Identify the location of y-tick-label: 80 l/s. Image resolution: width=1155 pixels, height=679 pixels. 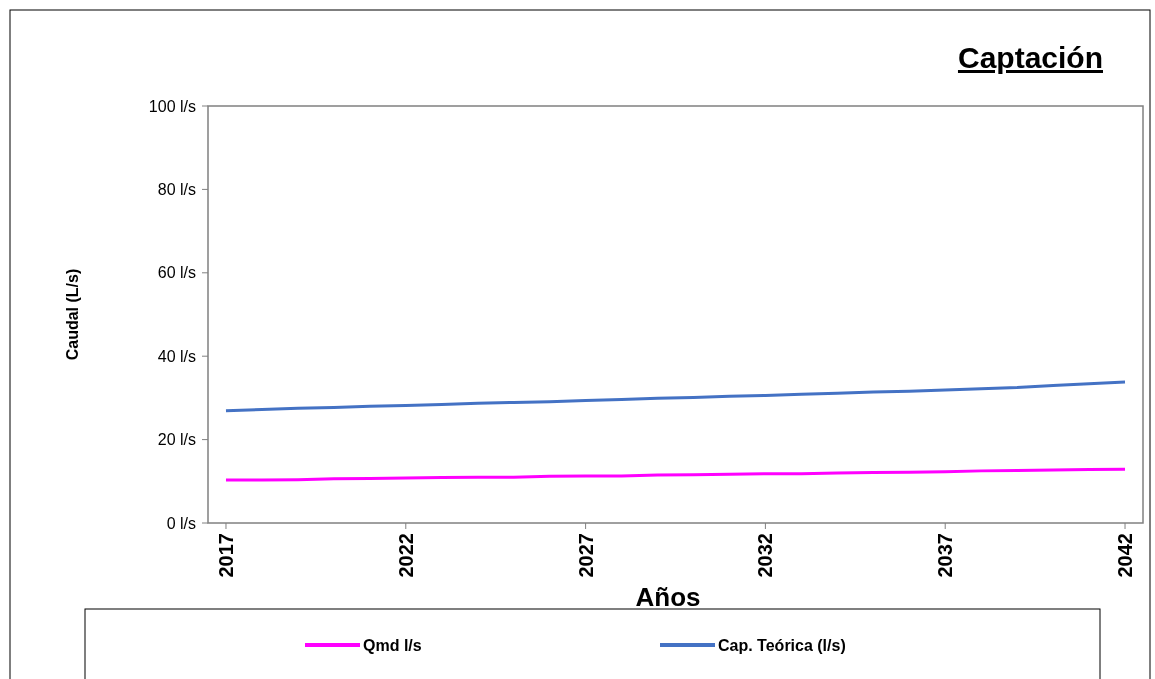
(176, 189).